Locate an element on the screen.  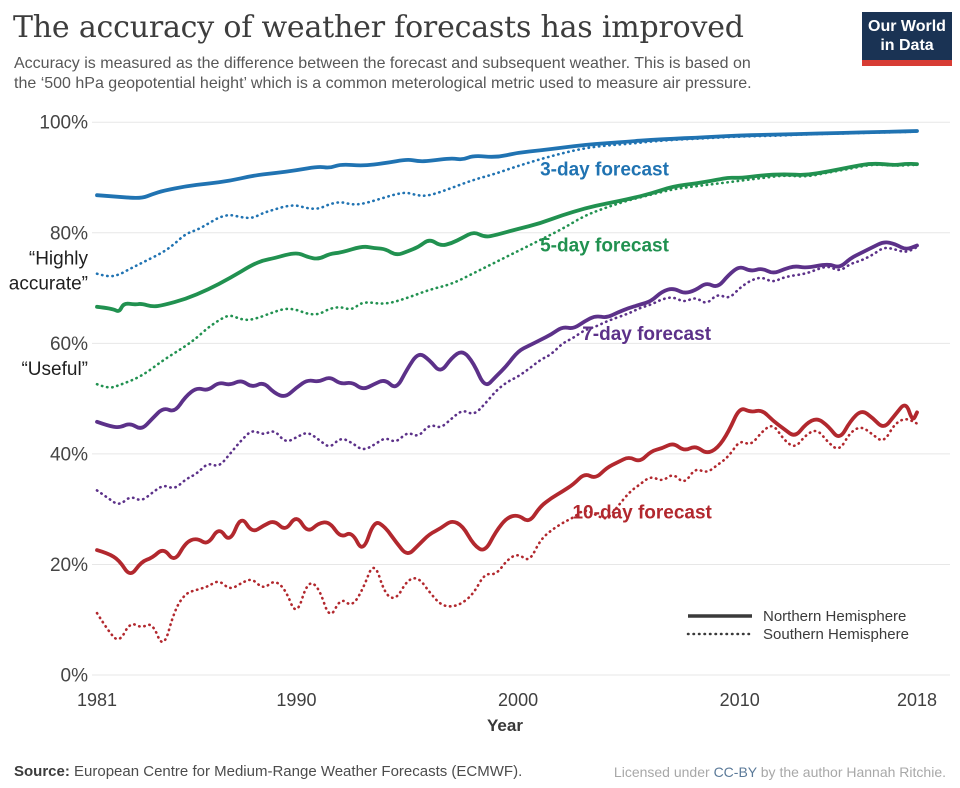
license-prefix: Licensed under is located at coordinates (661, 772).